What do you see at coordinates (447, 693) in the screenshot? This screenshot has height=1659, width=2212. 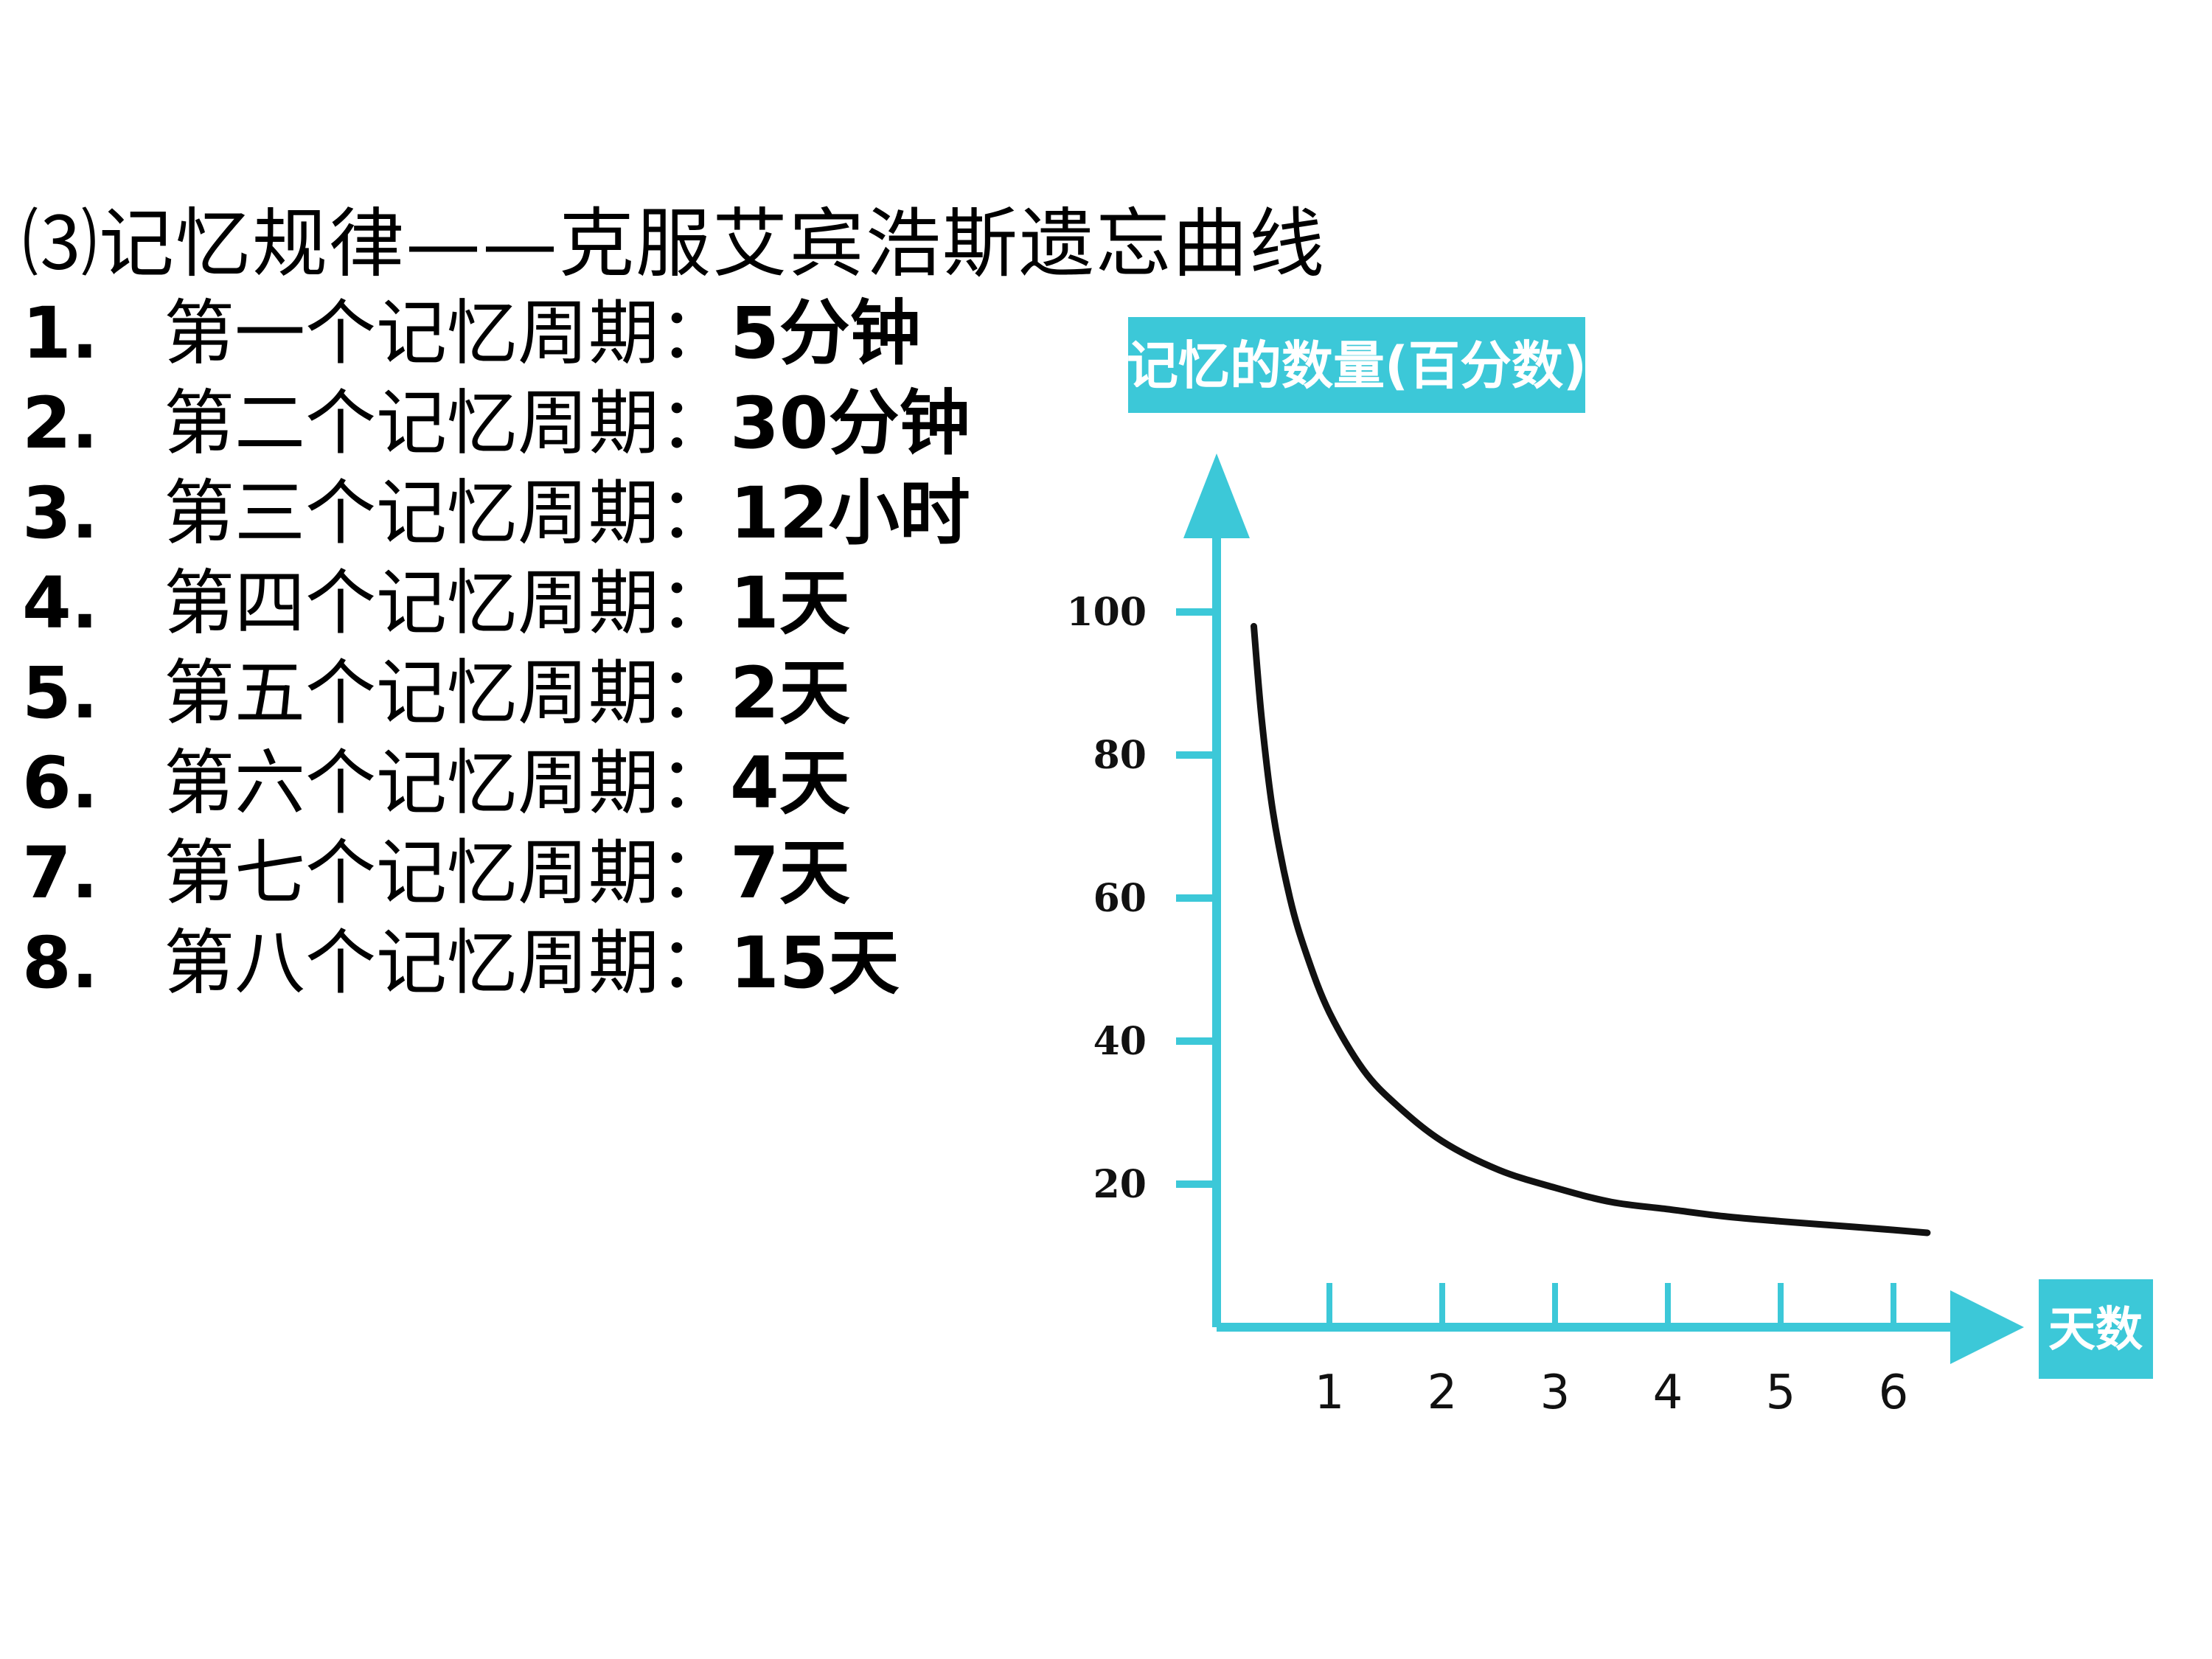 I see `period-label-text: 第五个记忆周期：` at bounding box center [447, 693].